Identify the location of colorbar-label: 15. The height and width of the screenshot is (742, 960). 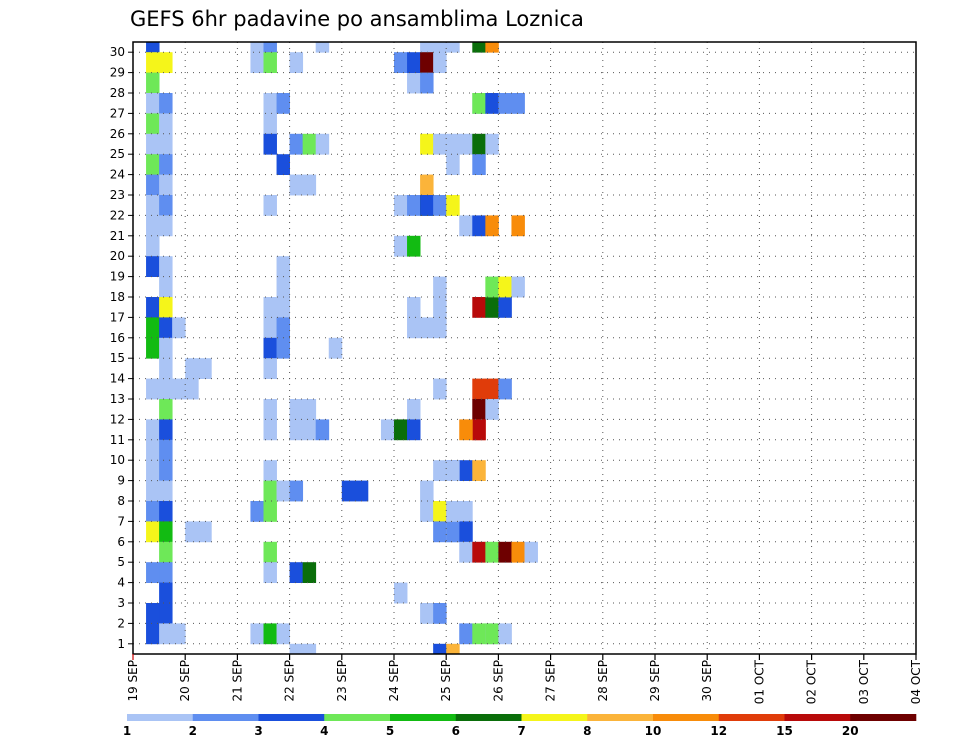
(784, 731).